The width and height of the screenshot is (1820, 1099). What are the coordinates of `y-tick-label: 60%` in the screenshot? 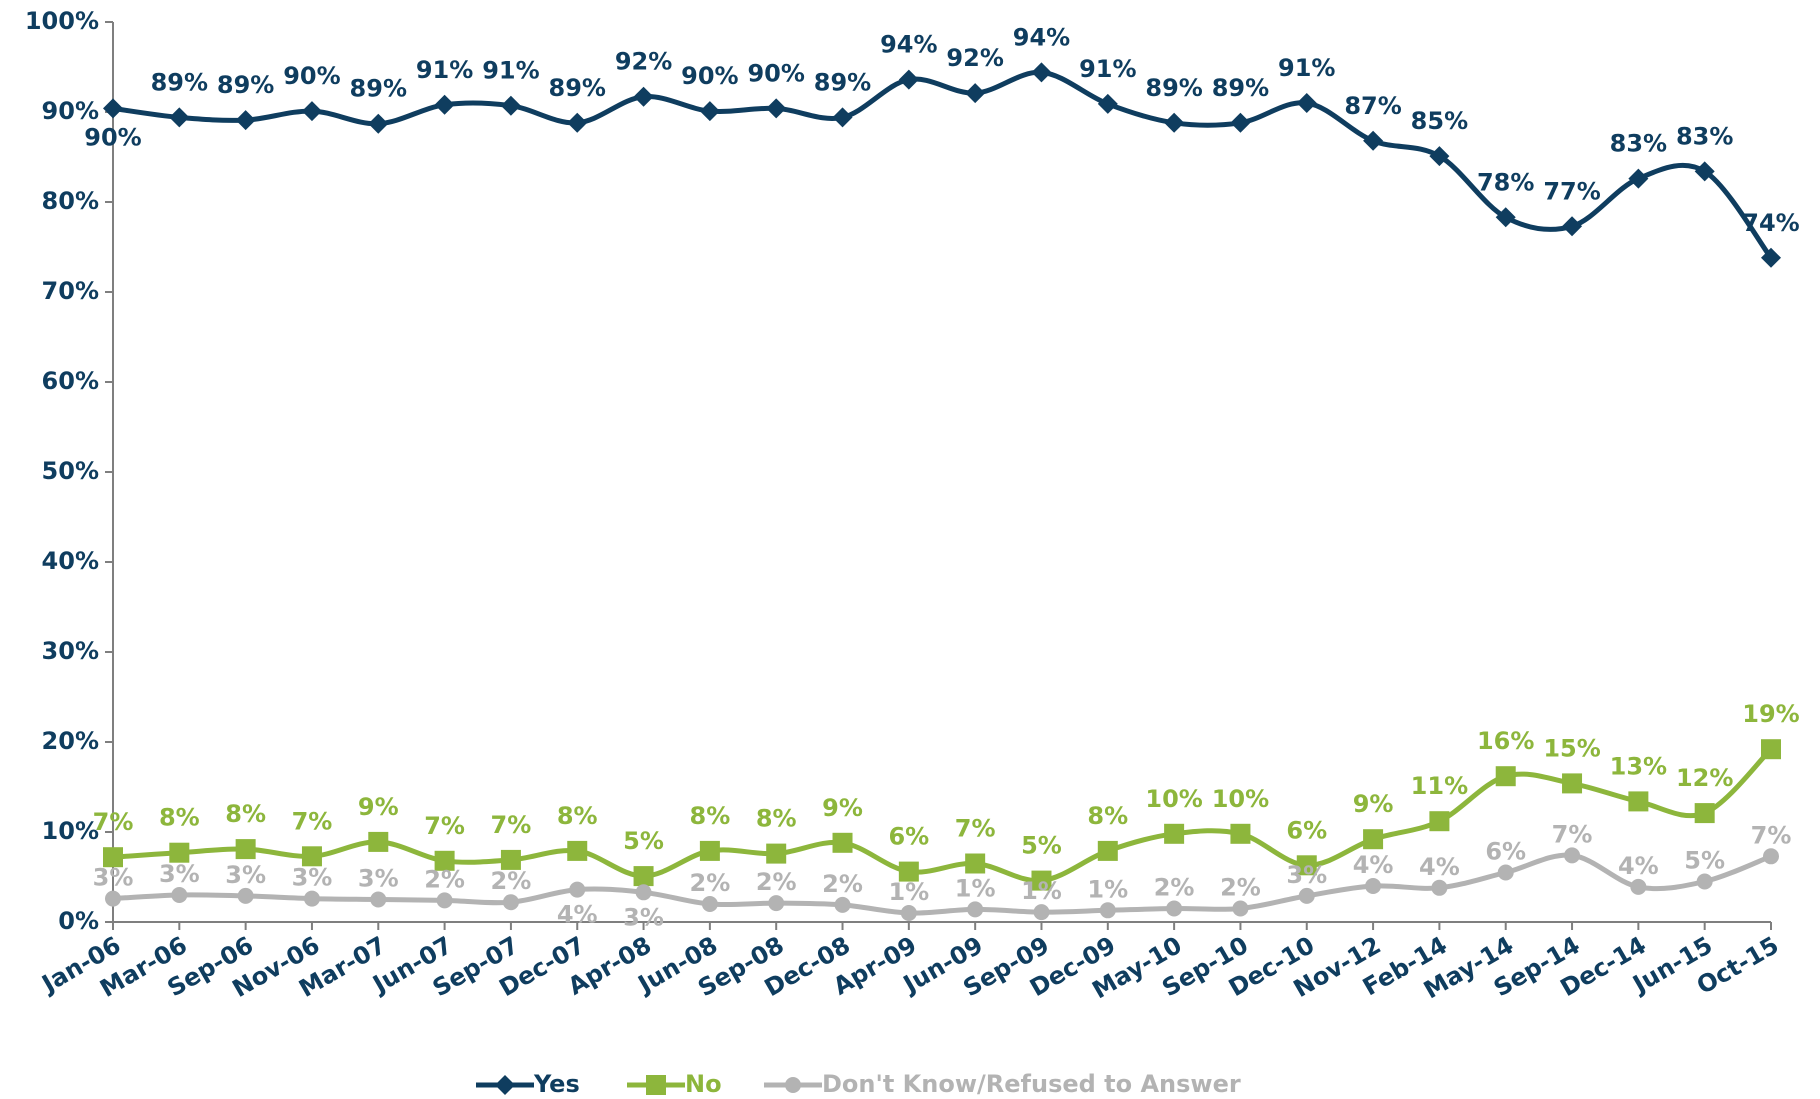 It's located at (70, 381).